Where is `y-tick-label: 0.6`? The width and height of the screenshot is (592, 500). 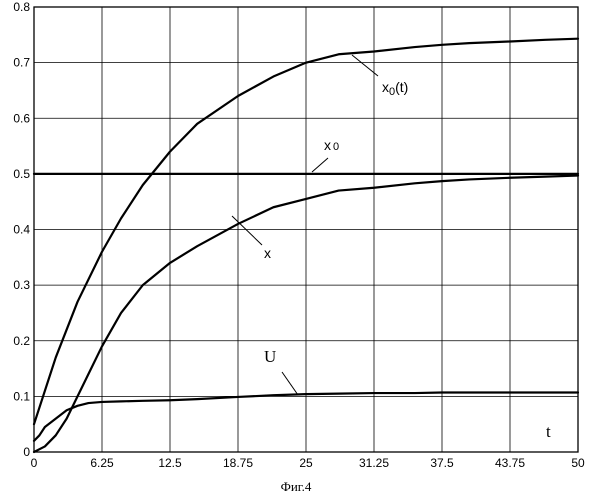
y-tick-label: 0.6 is located at coordinates (21, 118).